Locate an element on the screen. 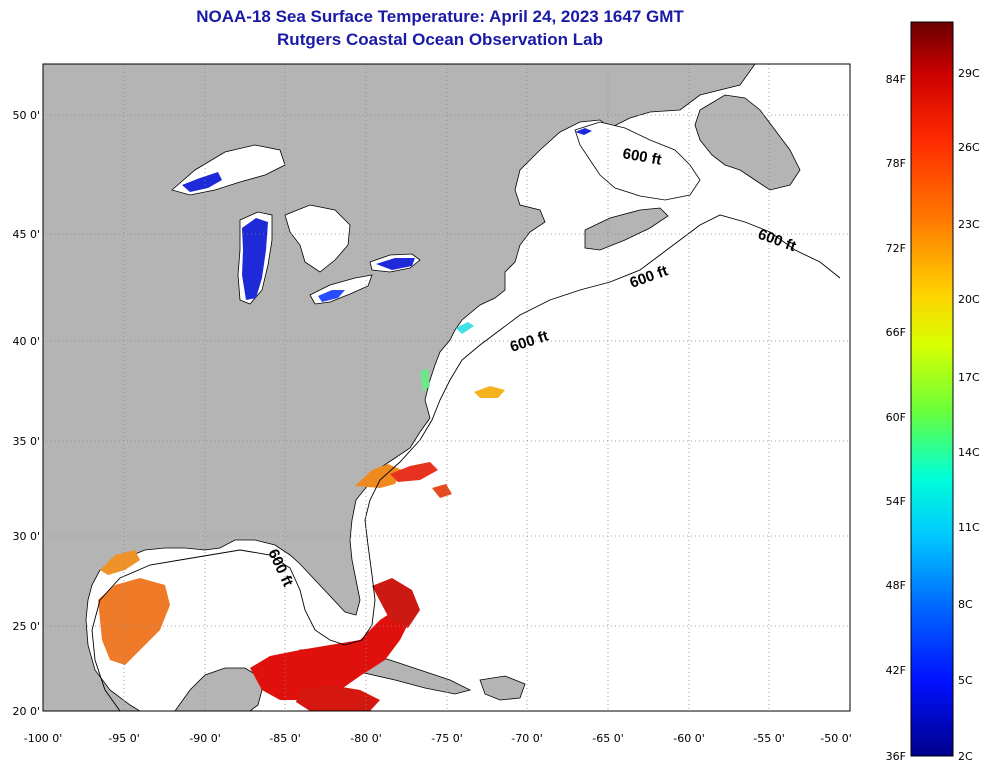  lon-tick-label: -95 0' is located at coordinates (124, 738).